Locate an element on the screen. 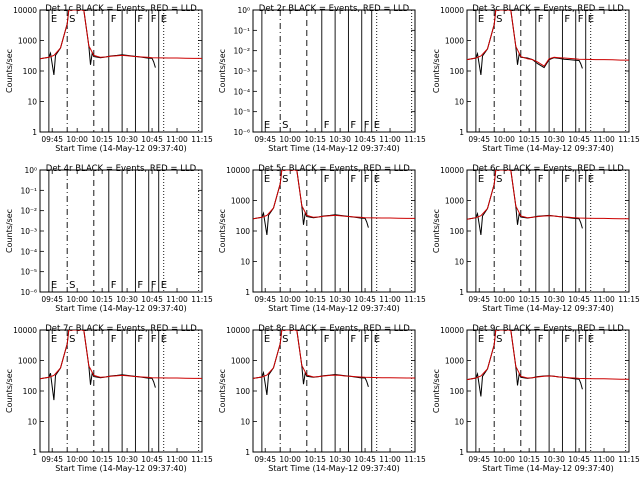 The height and width of the screenshot is (480, 640). panel-title: Det 9c BLACK = Events, RED = LLD is located at coordinates (548, 329).